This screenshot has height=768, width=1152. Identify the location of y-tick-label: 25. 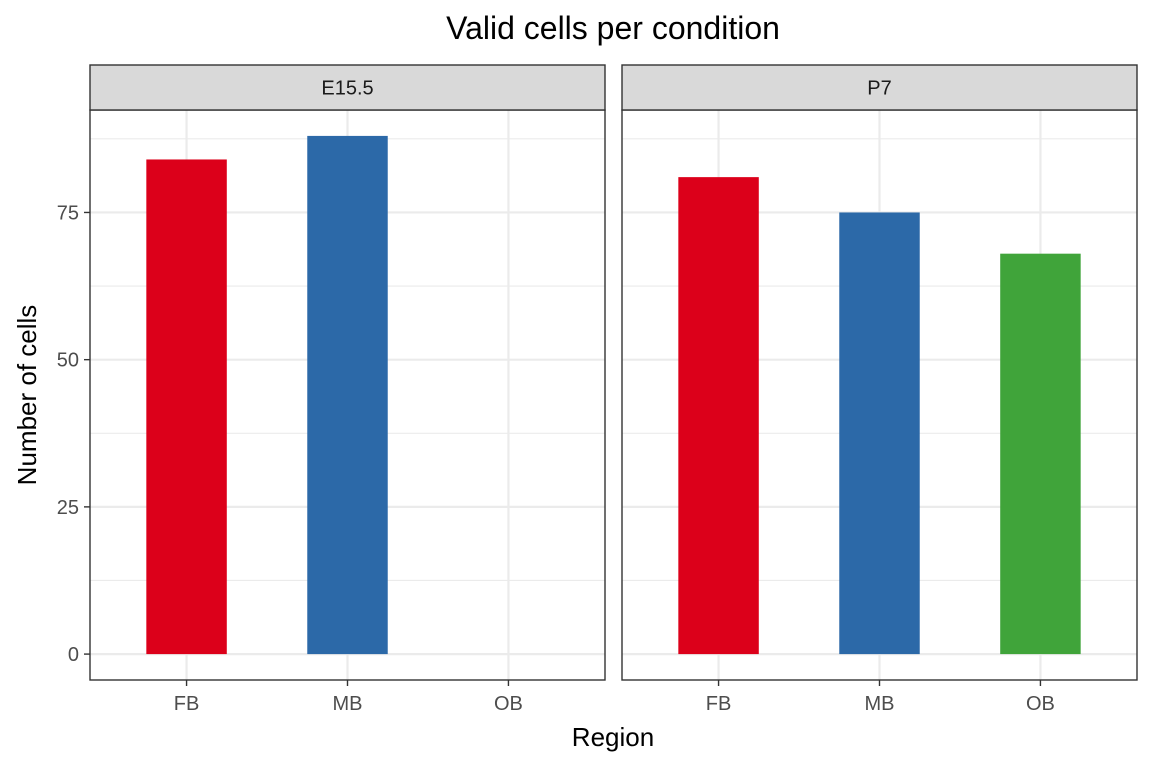
(68, 508).